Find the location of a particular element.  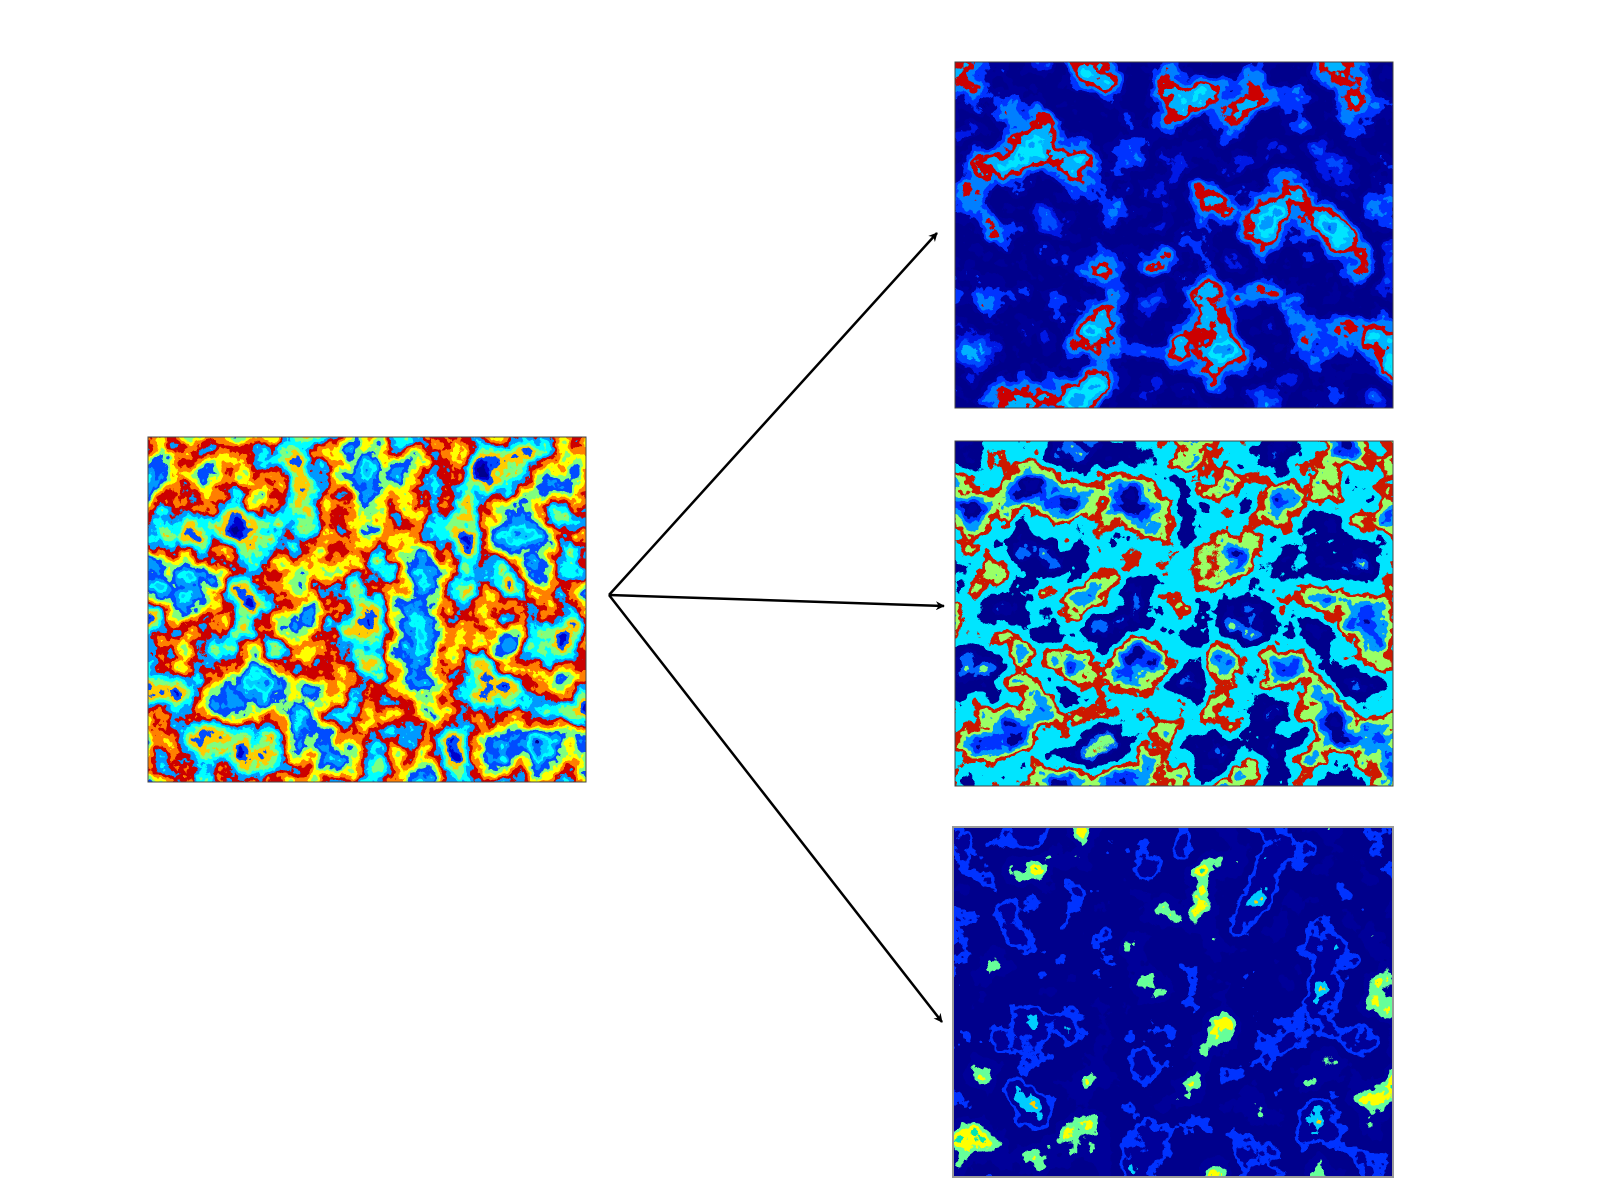

source-image is located at coordinates (367, 609).